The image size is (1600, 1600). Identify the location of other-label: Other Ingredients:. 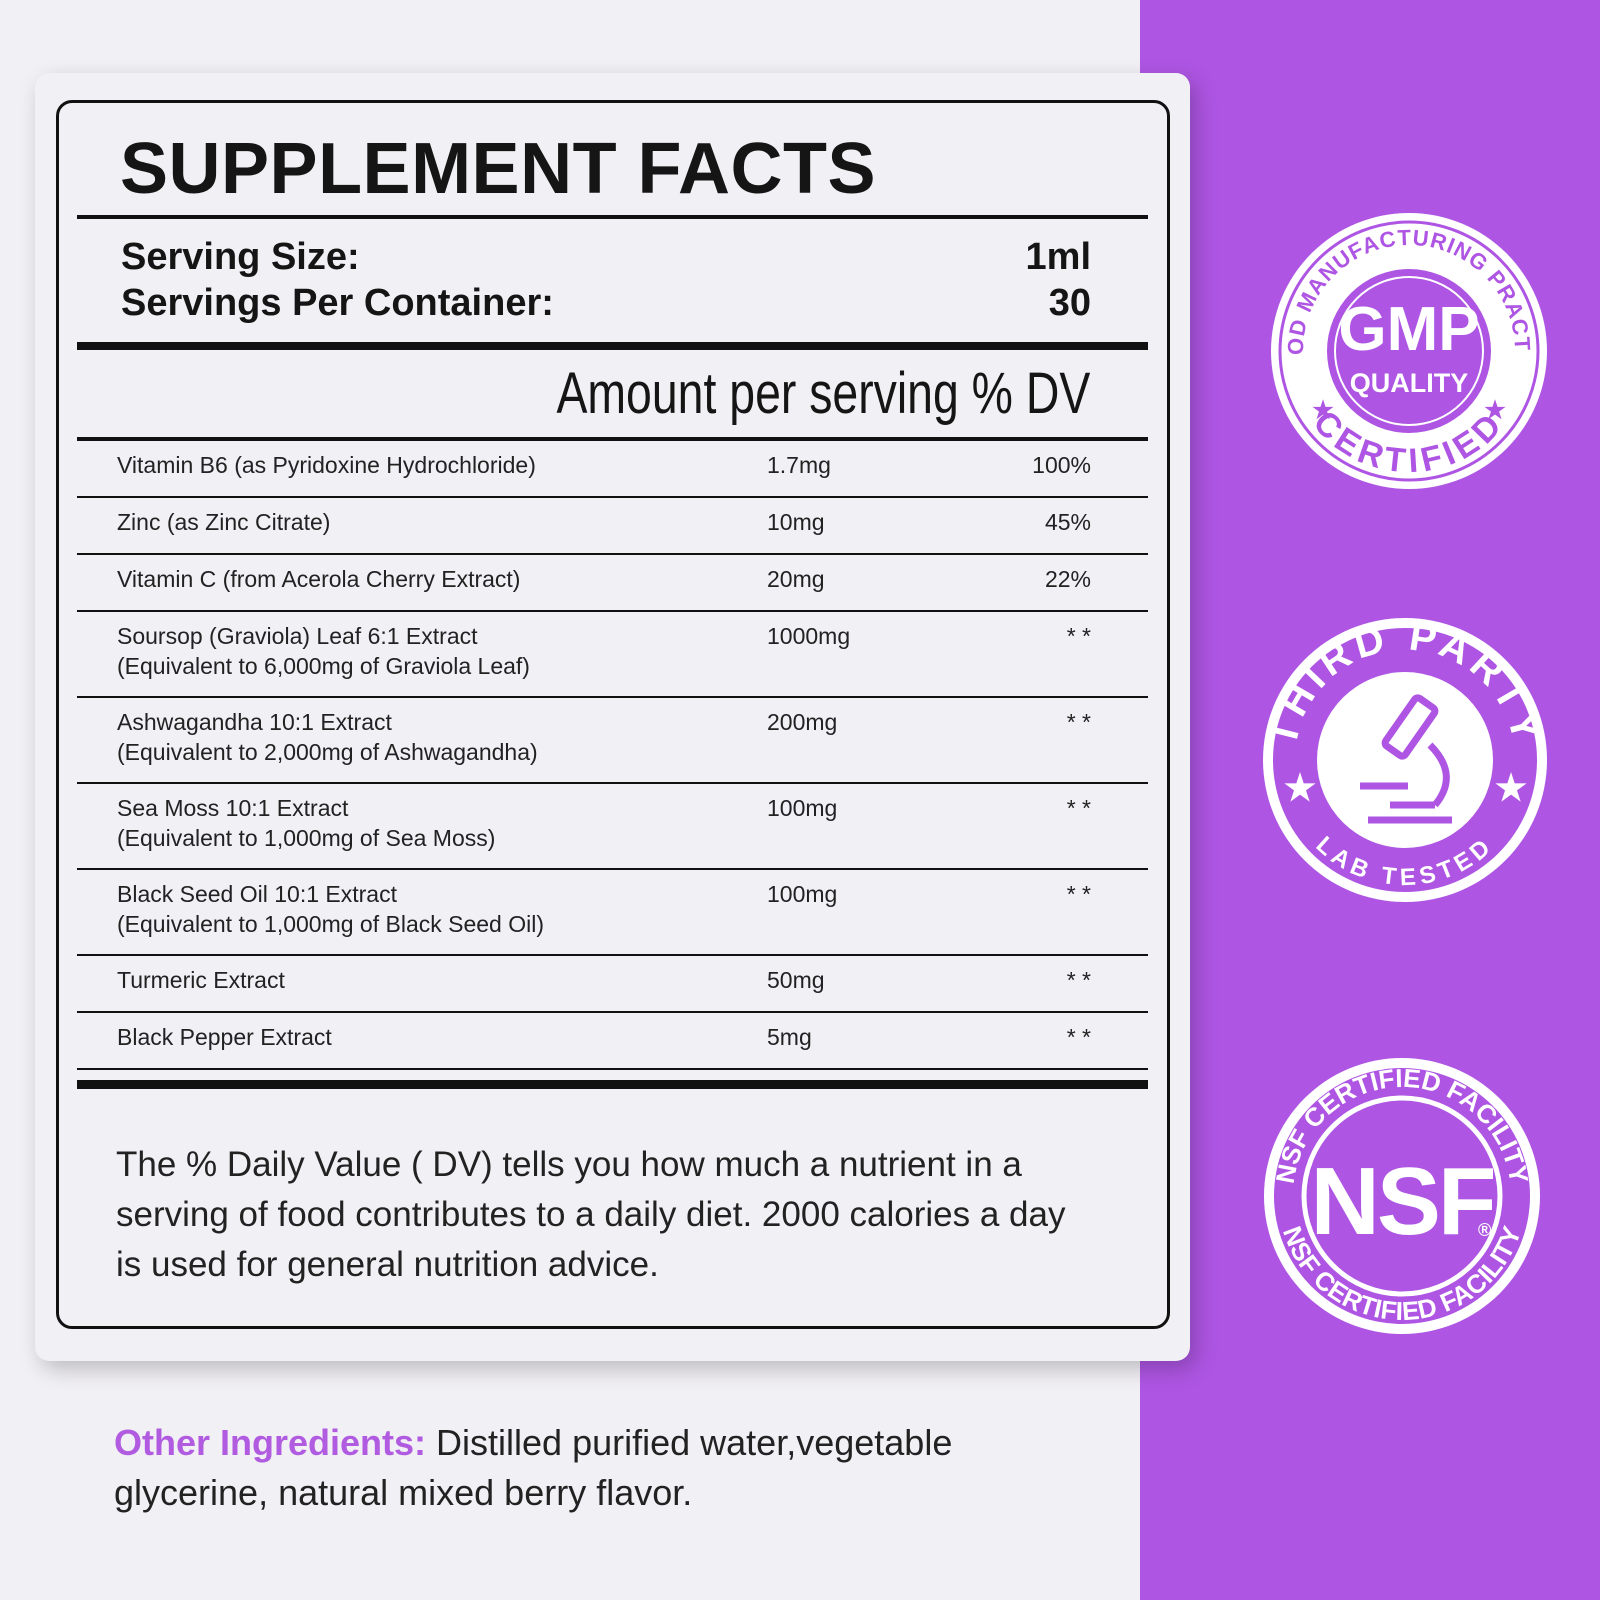
(270, 1442).